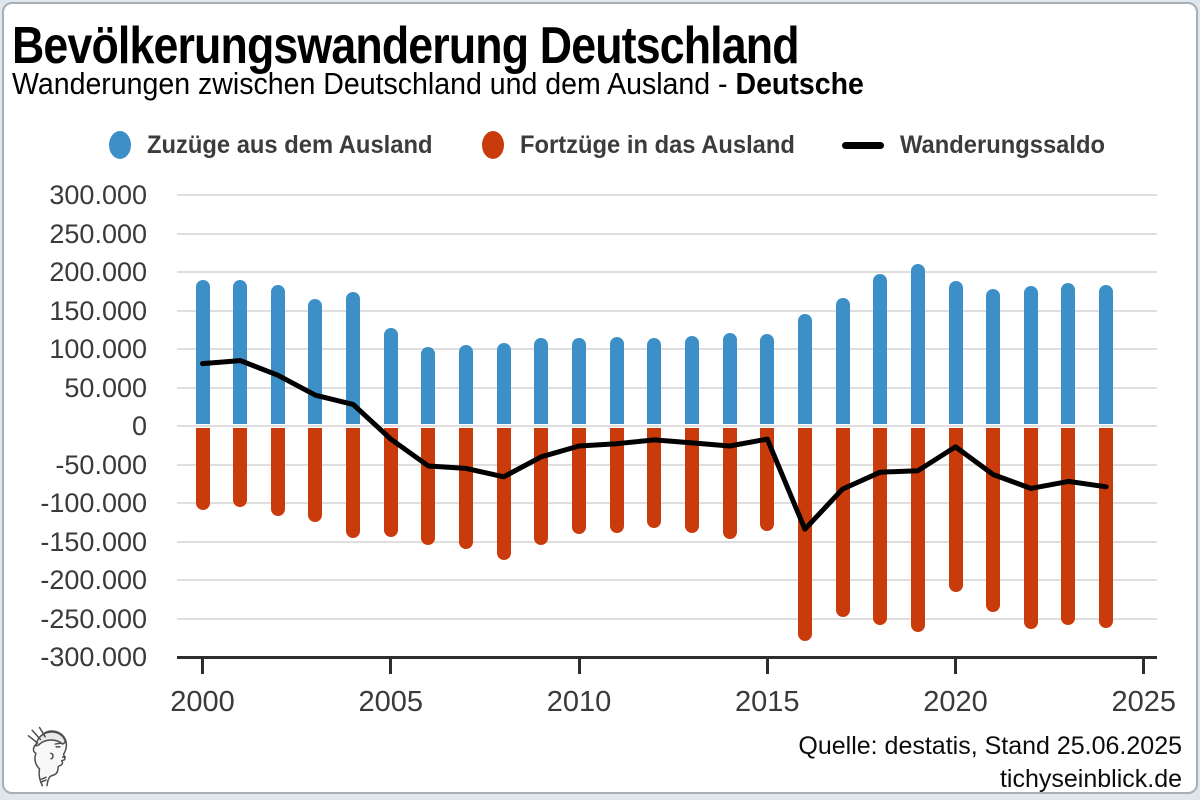 Image resolution: width=1200 pixels, height=800 pixels. What do you see at coordinates (1143, 702) in the screenshot?
I see `x-tick-label-2025: 2025` at bounding box center [1143, 702].